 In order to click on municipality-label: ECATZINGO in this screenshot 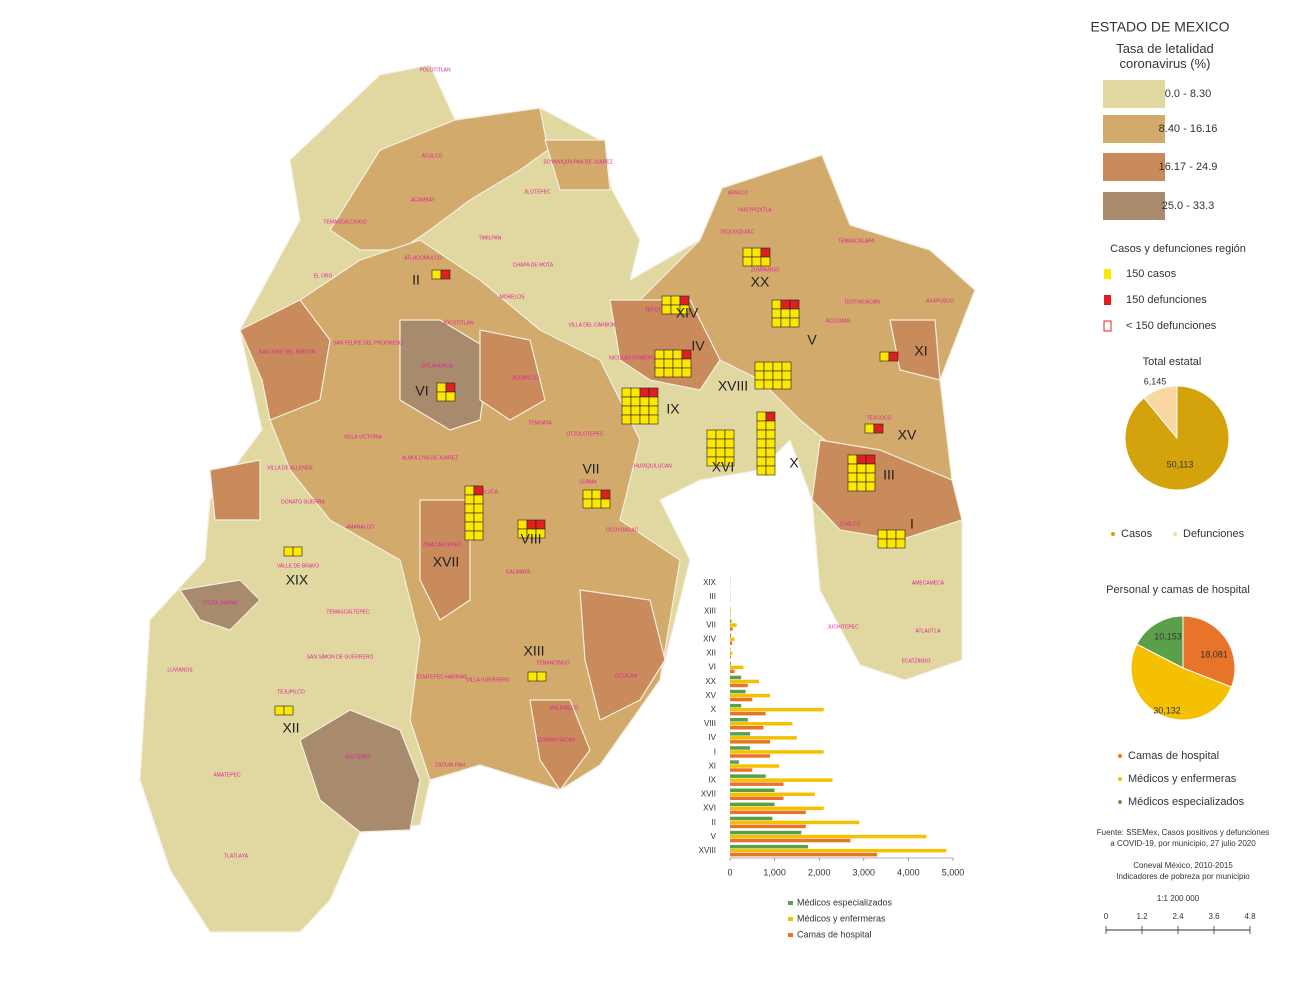, I will do `click(916, 661)`.